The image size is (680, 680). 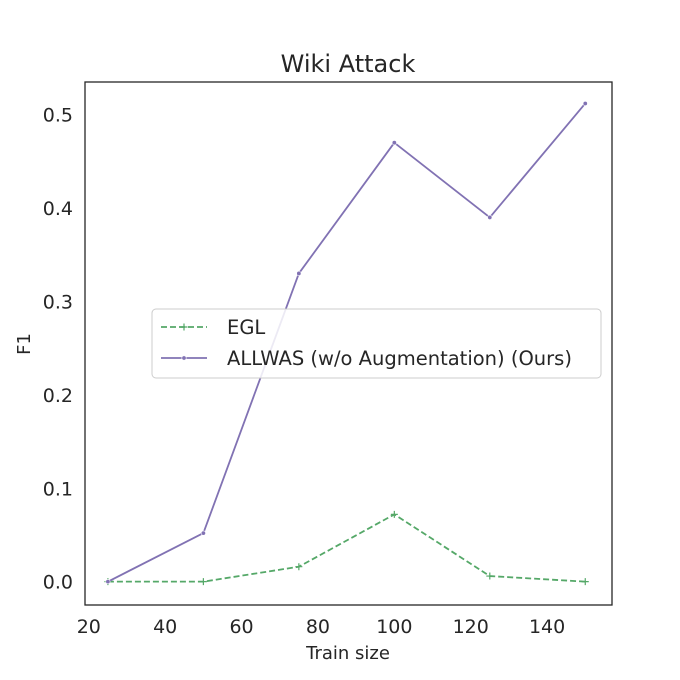 What do you see at coordinates (399, 358) in the screenshot?
I see `legend-label: ALLWAS (w/o Augmentation) (Ours)` at bounding box center [399, 358].